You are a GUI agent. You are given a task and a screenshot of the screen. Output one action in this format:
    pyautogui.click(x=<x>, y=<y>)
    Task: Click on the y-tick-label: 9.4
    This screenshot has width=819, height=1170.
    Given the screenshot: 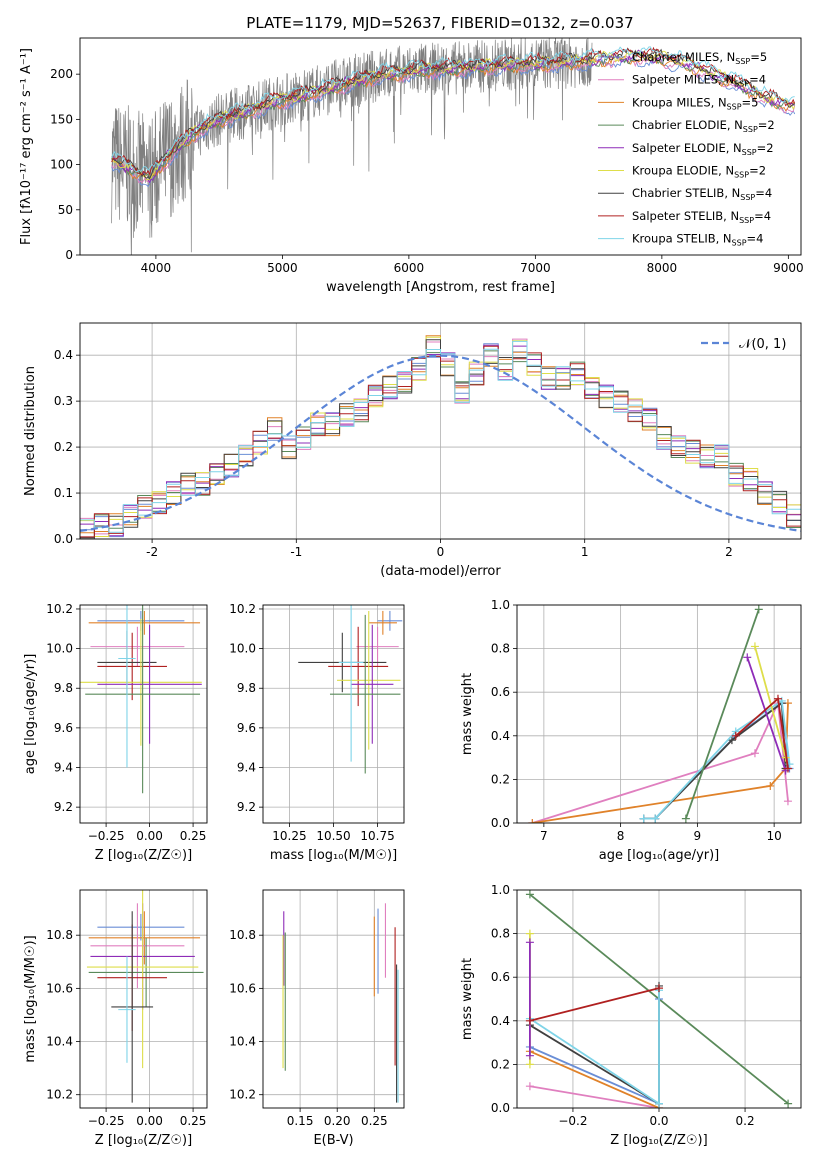 What is the action you would take?
    pyautogui.click(x=63, y=768)
    